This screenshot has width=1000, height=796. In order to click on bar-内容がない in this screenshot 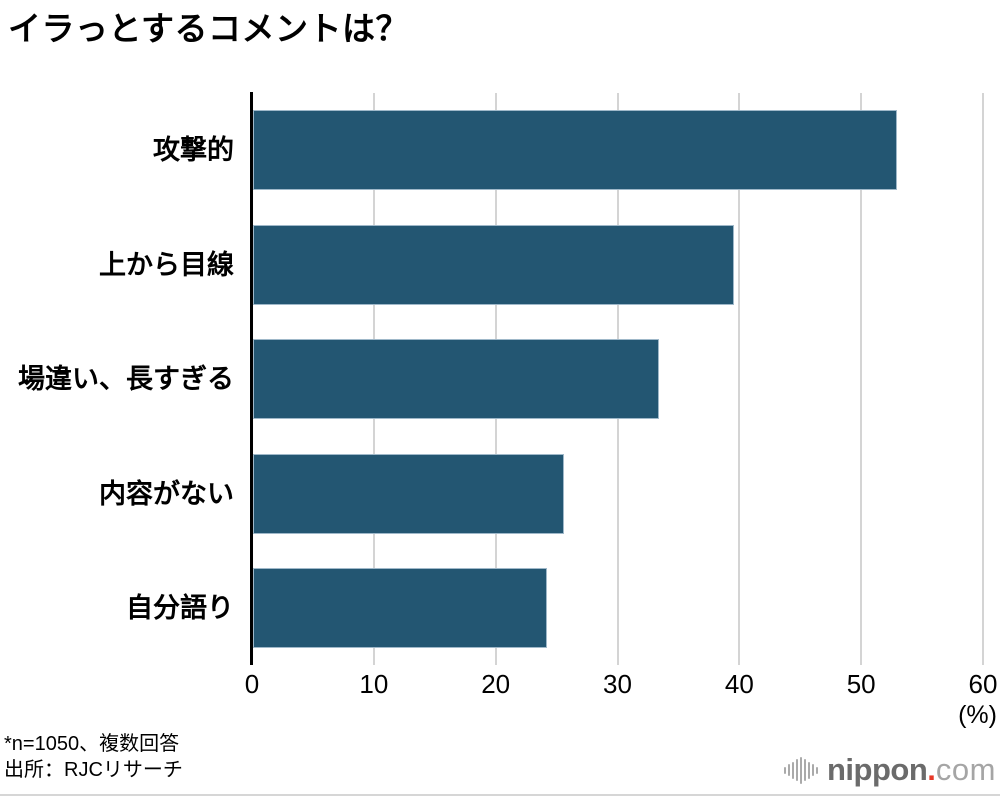, I will do `click(408, 494)`.